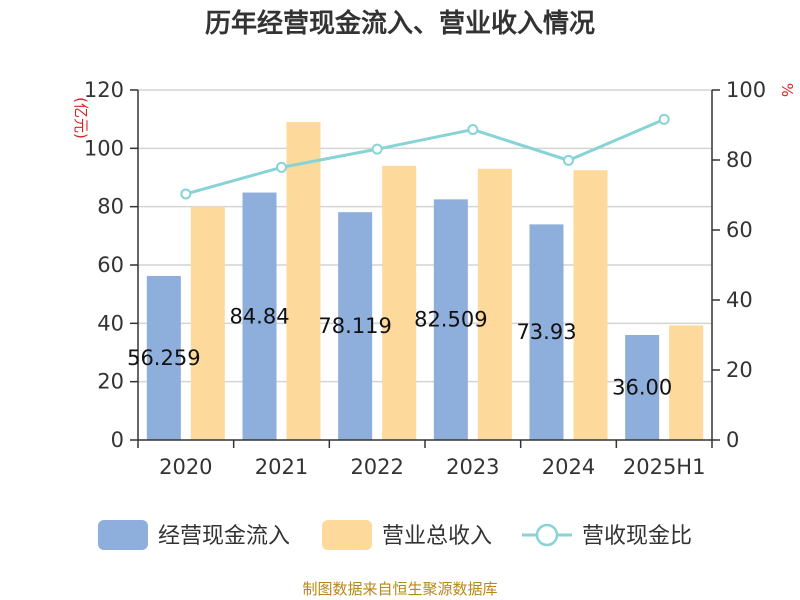 Image resolution: width=800 pixels, height=600 pixels. I want to click on left-axis-tick-label: 120, so click(104, 90).